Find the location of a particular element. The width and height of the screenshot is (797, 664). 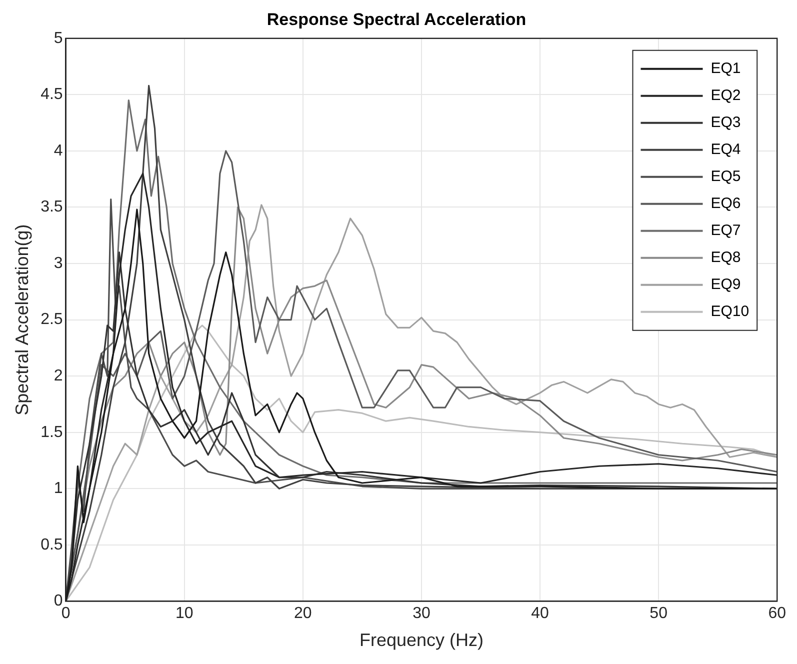

x-tick-label: 60 is located at coordinates (777, 613).